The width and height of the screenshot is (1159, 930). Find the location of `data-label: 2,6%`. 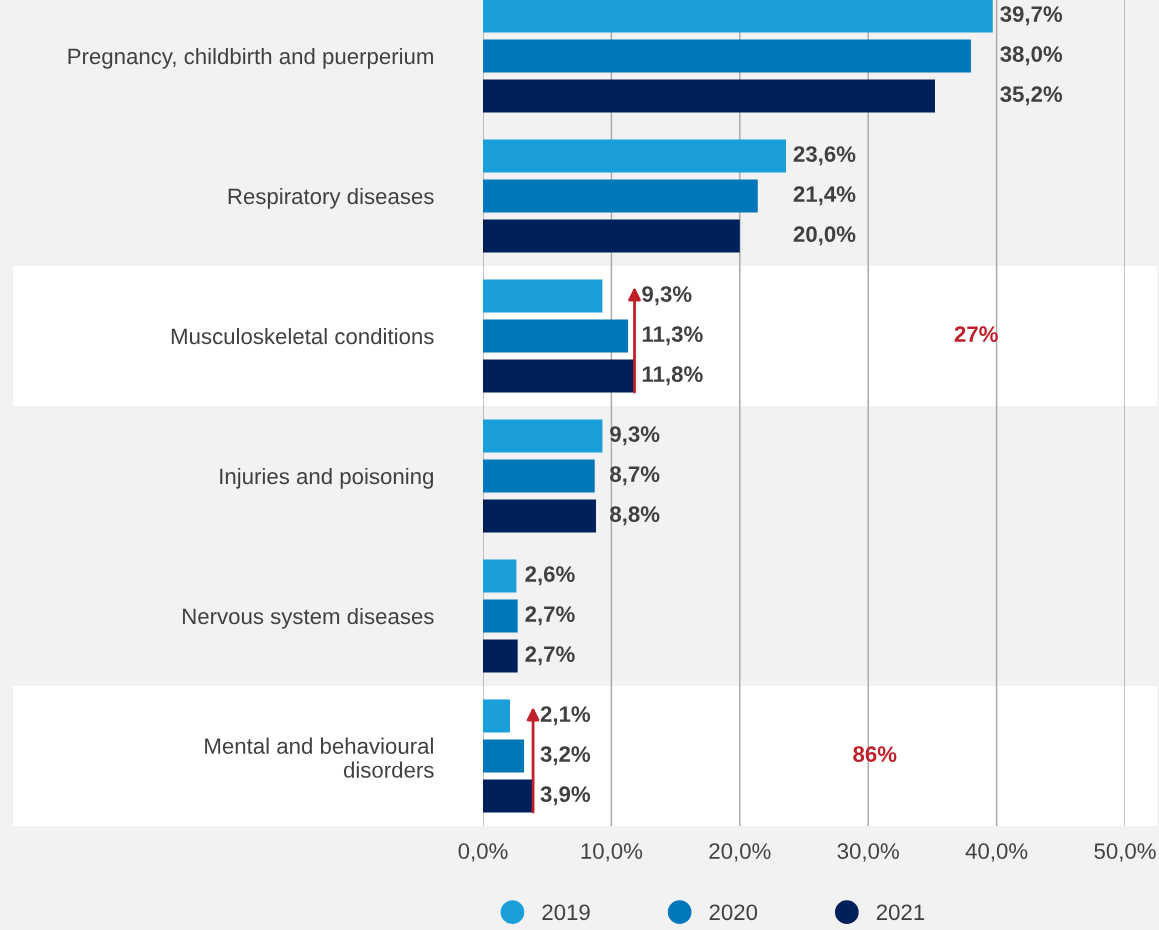

data-label: 2,6% is located at coordinates (550, 576).